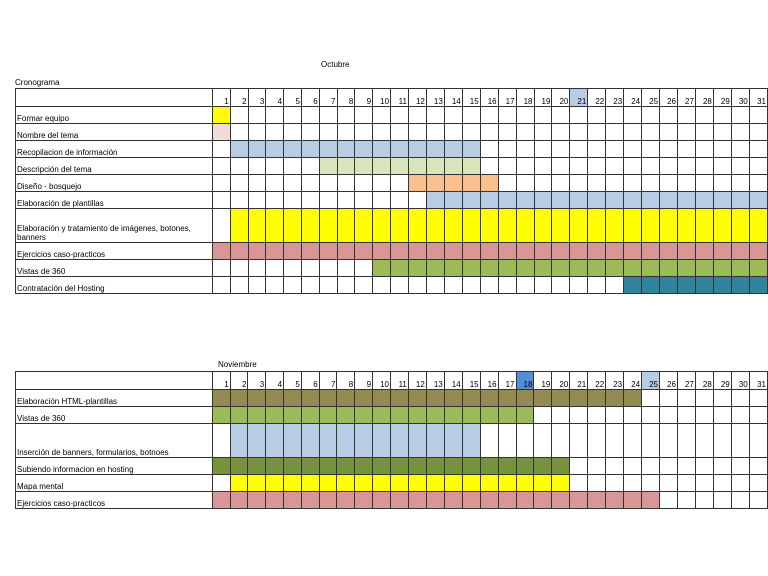 Image resolution: width=768 pixels, height=576 pixels. I want to click on day-header-3: 3, so click(257, 97).